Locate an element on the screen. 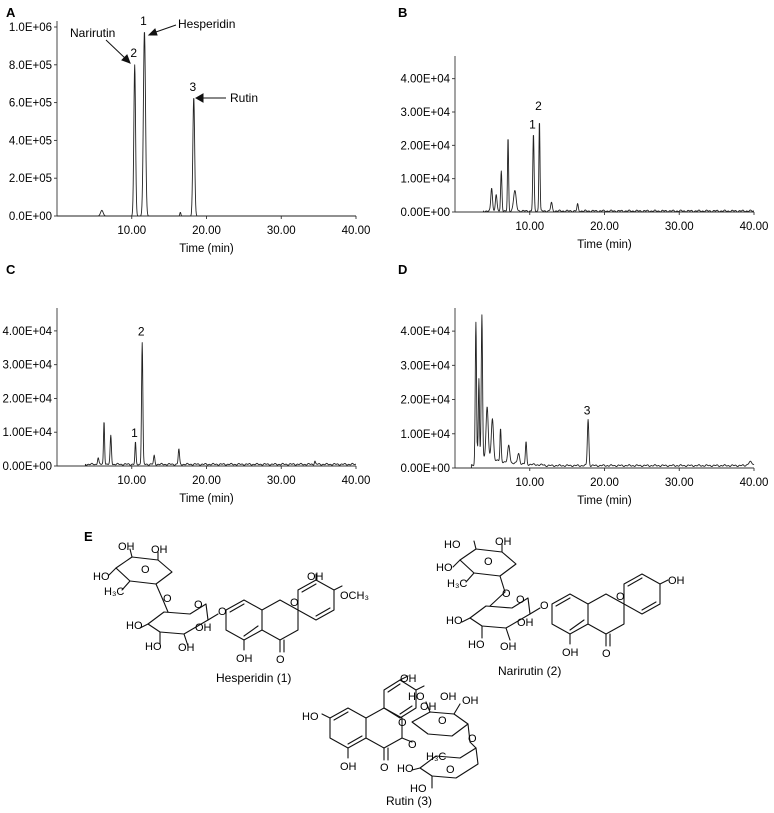 This screenshot has width=774, height=813. panel-b-y-tick-label: 2.00E+04 is located at coordinates (425, 146).